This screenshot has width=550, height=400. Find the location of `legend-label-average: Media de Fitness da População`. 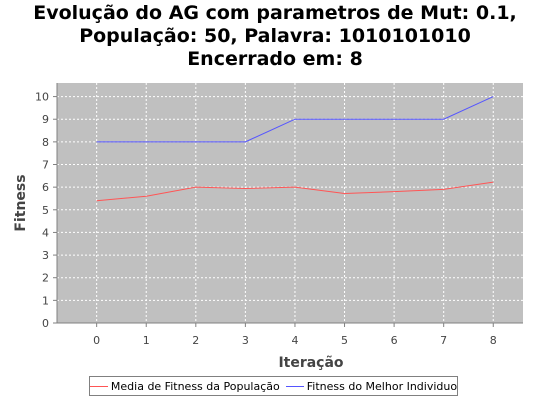

legend-label-average: Media de Fitness da População is located at coordinates (195, 386).